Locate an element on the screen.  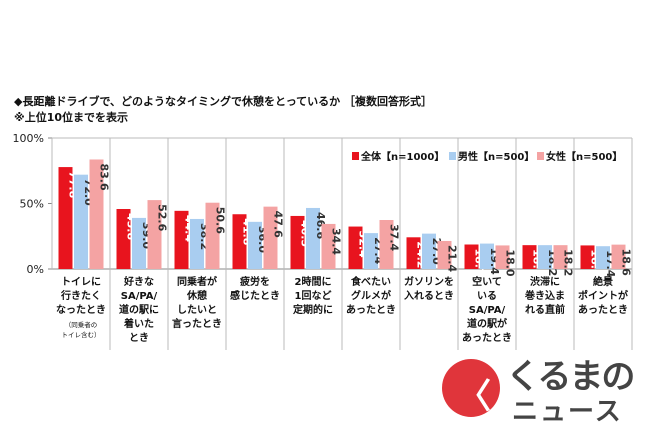
category-label: 好きな is located at coordinates (138, 281).